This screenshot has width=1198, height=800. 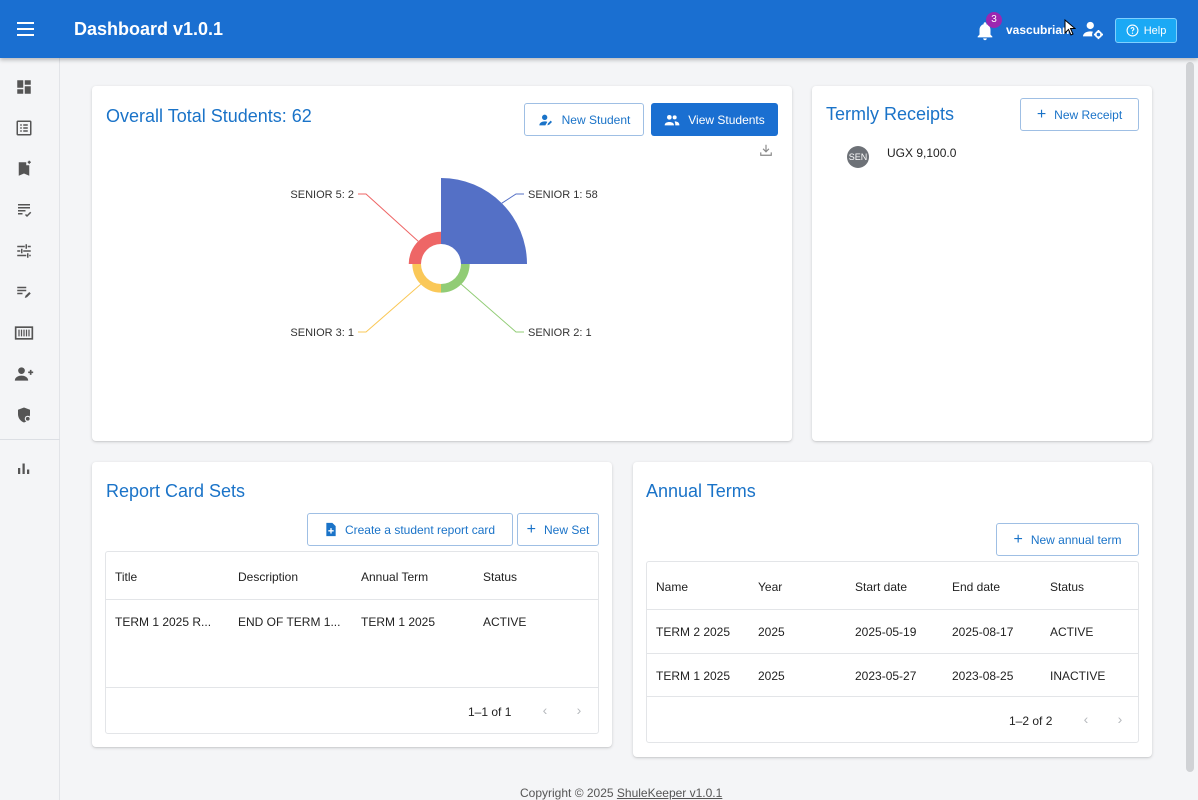 What do you see at coordinates (209, 116) in the screenshot?
I see `students-title: Overall Total Students: 62` at bounding box center [209, 116].